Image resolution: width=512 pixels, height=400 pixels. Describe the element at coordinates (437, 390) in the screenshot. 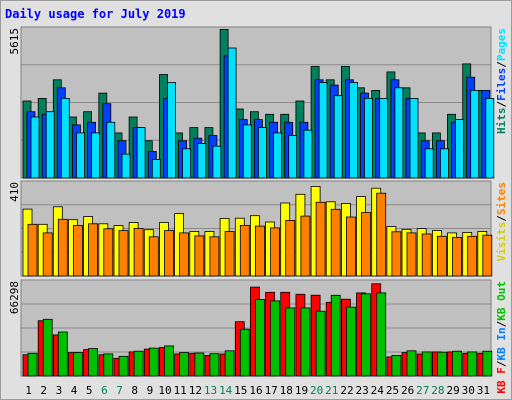

I see `x-tick-label: 28` at that location.